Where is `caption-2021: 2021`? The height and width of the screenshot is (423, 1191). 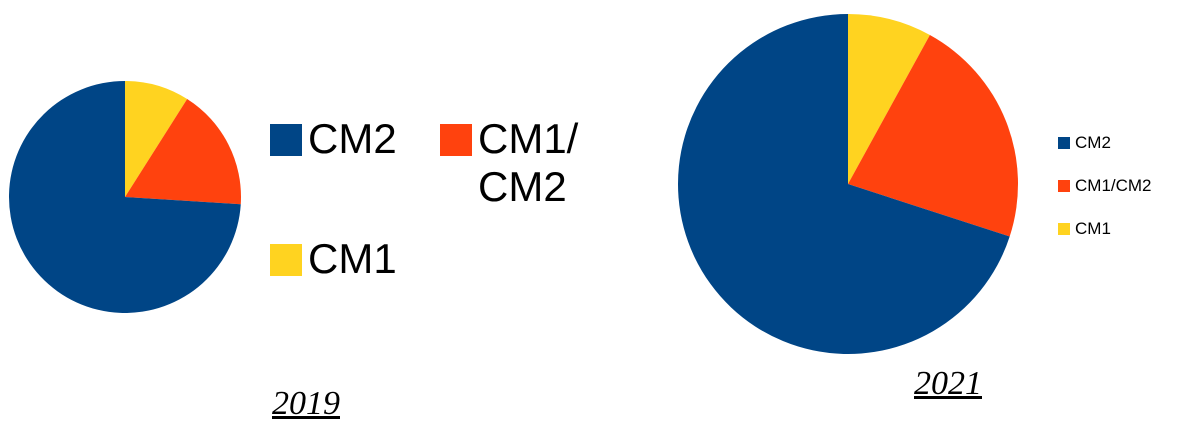
caption-2021: 2021 is located at coordinates (948, 383).